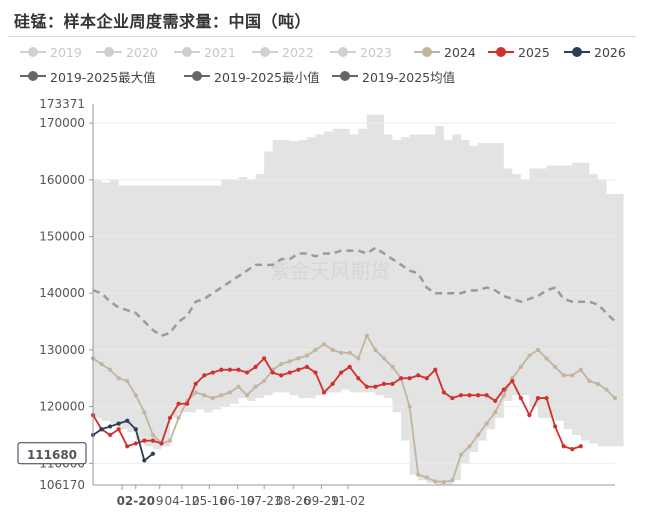 Image resolution: width=652 pixels, height=514 pixels. What do you see at coordinates (393, 76) in the screenshot?
I see `legend-item-2019-2025均值: 2019-2025均值` at bounding box center [393, 76].